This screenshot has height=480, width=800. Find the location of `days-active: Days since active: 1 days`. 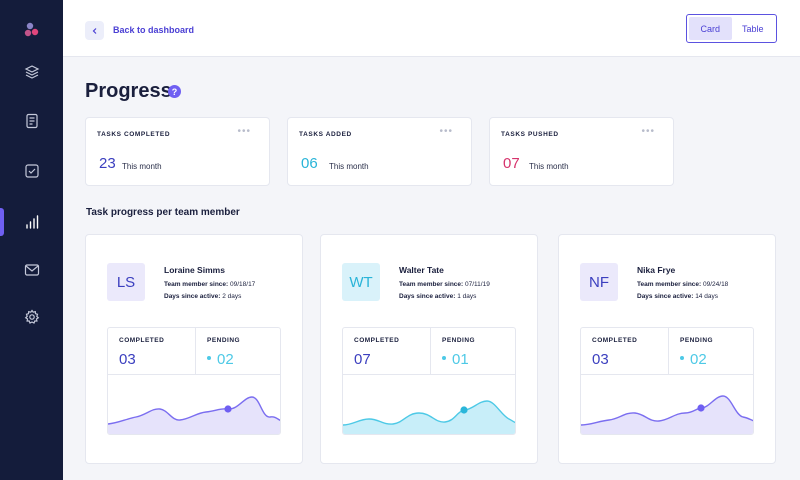

days-active: Days since active: 1 days is located at coordinates (437, 296).